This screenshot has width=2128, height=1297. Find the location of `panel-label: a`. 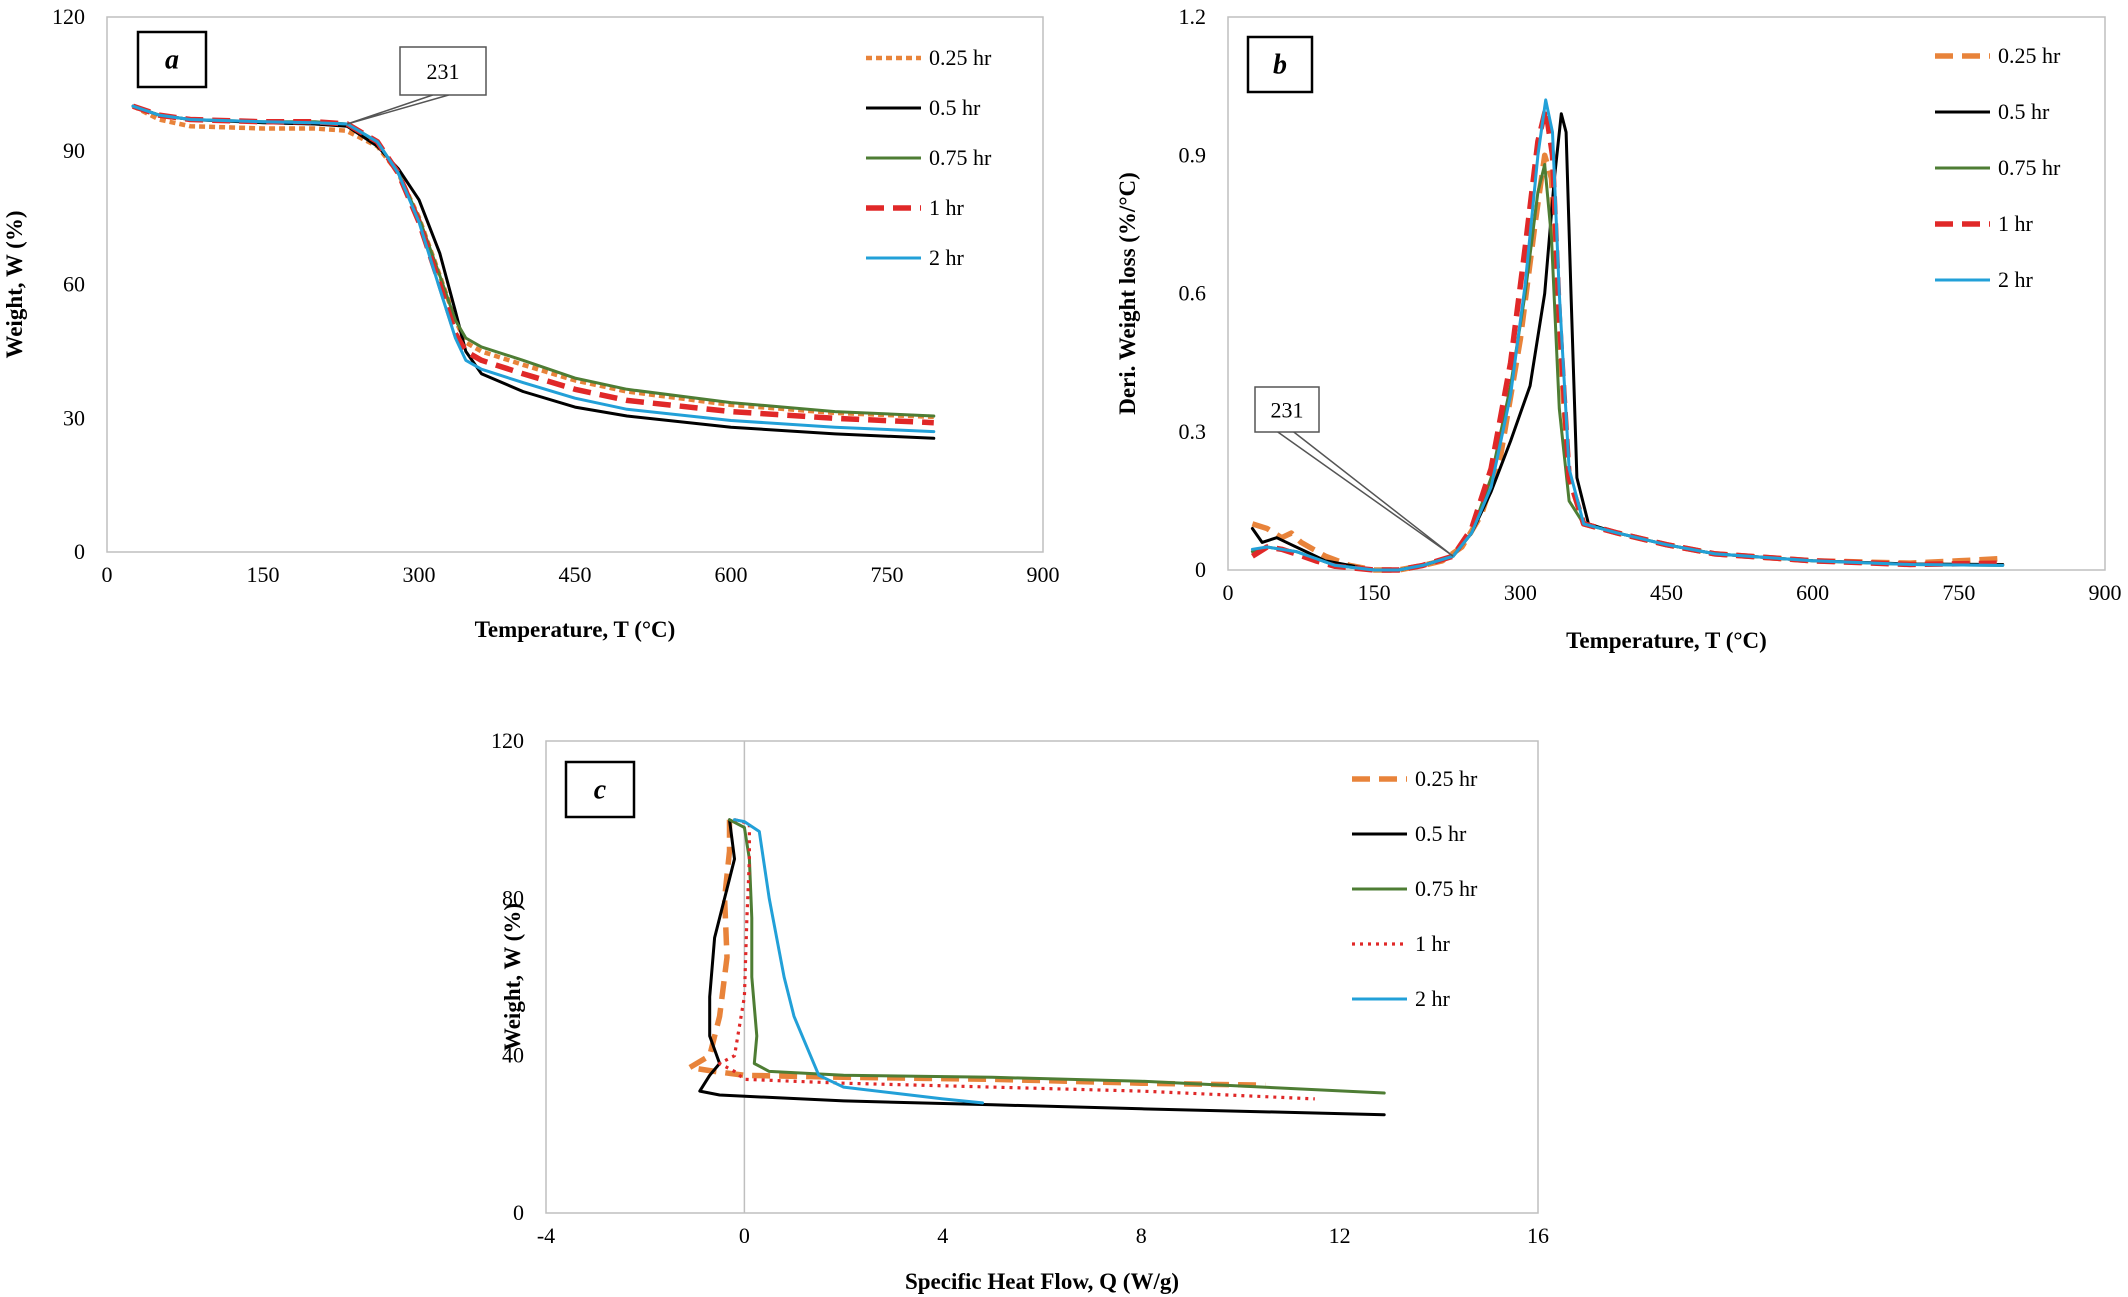

panel-label: a is located at coordinates (172, 60).